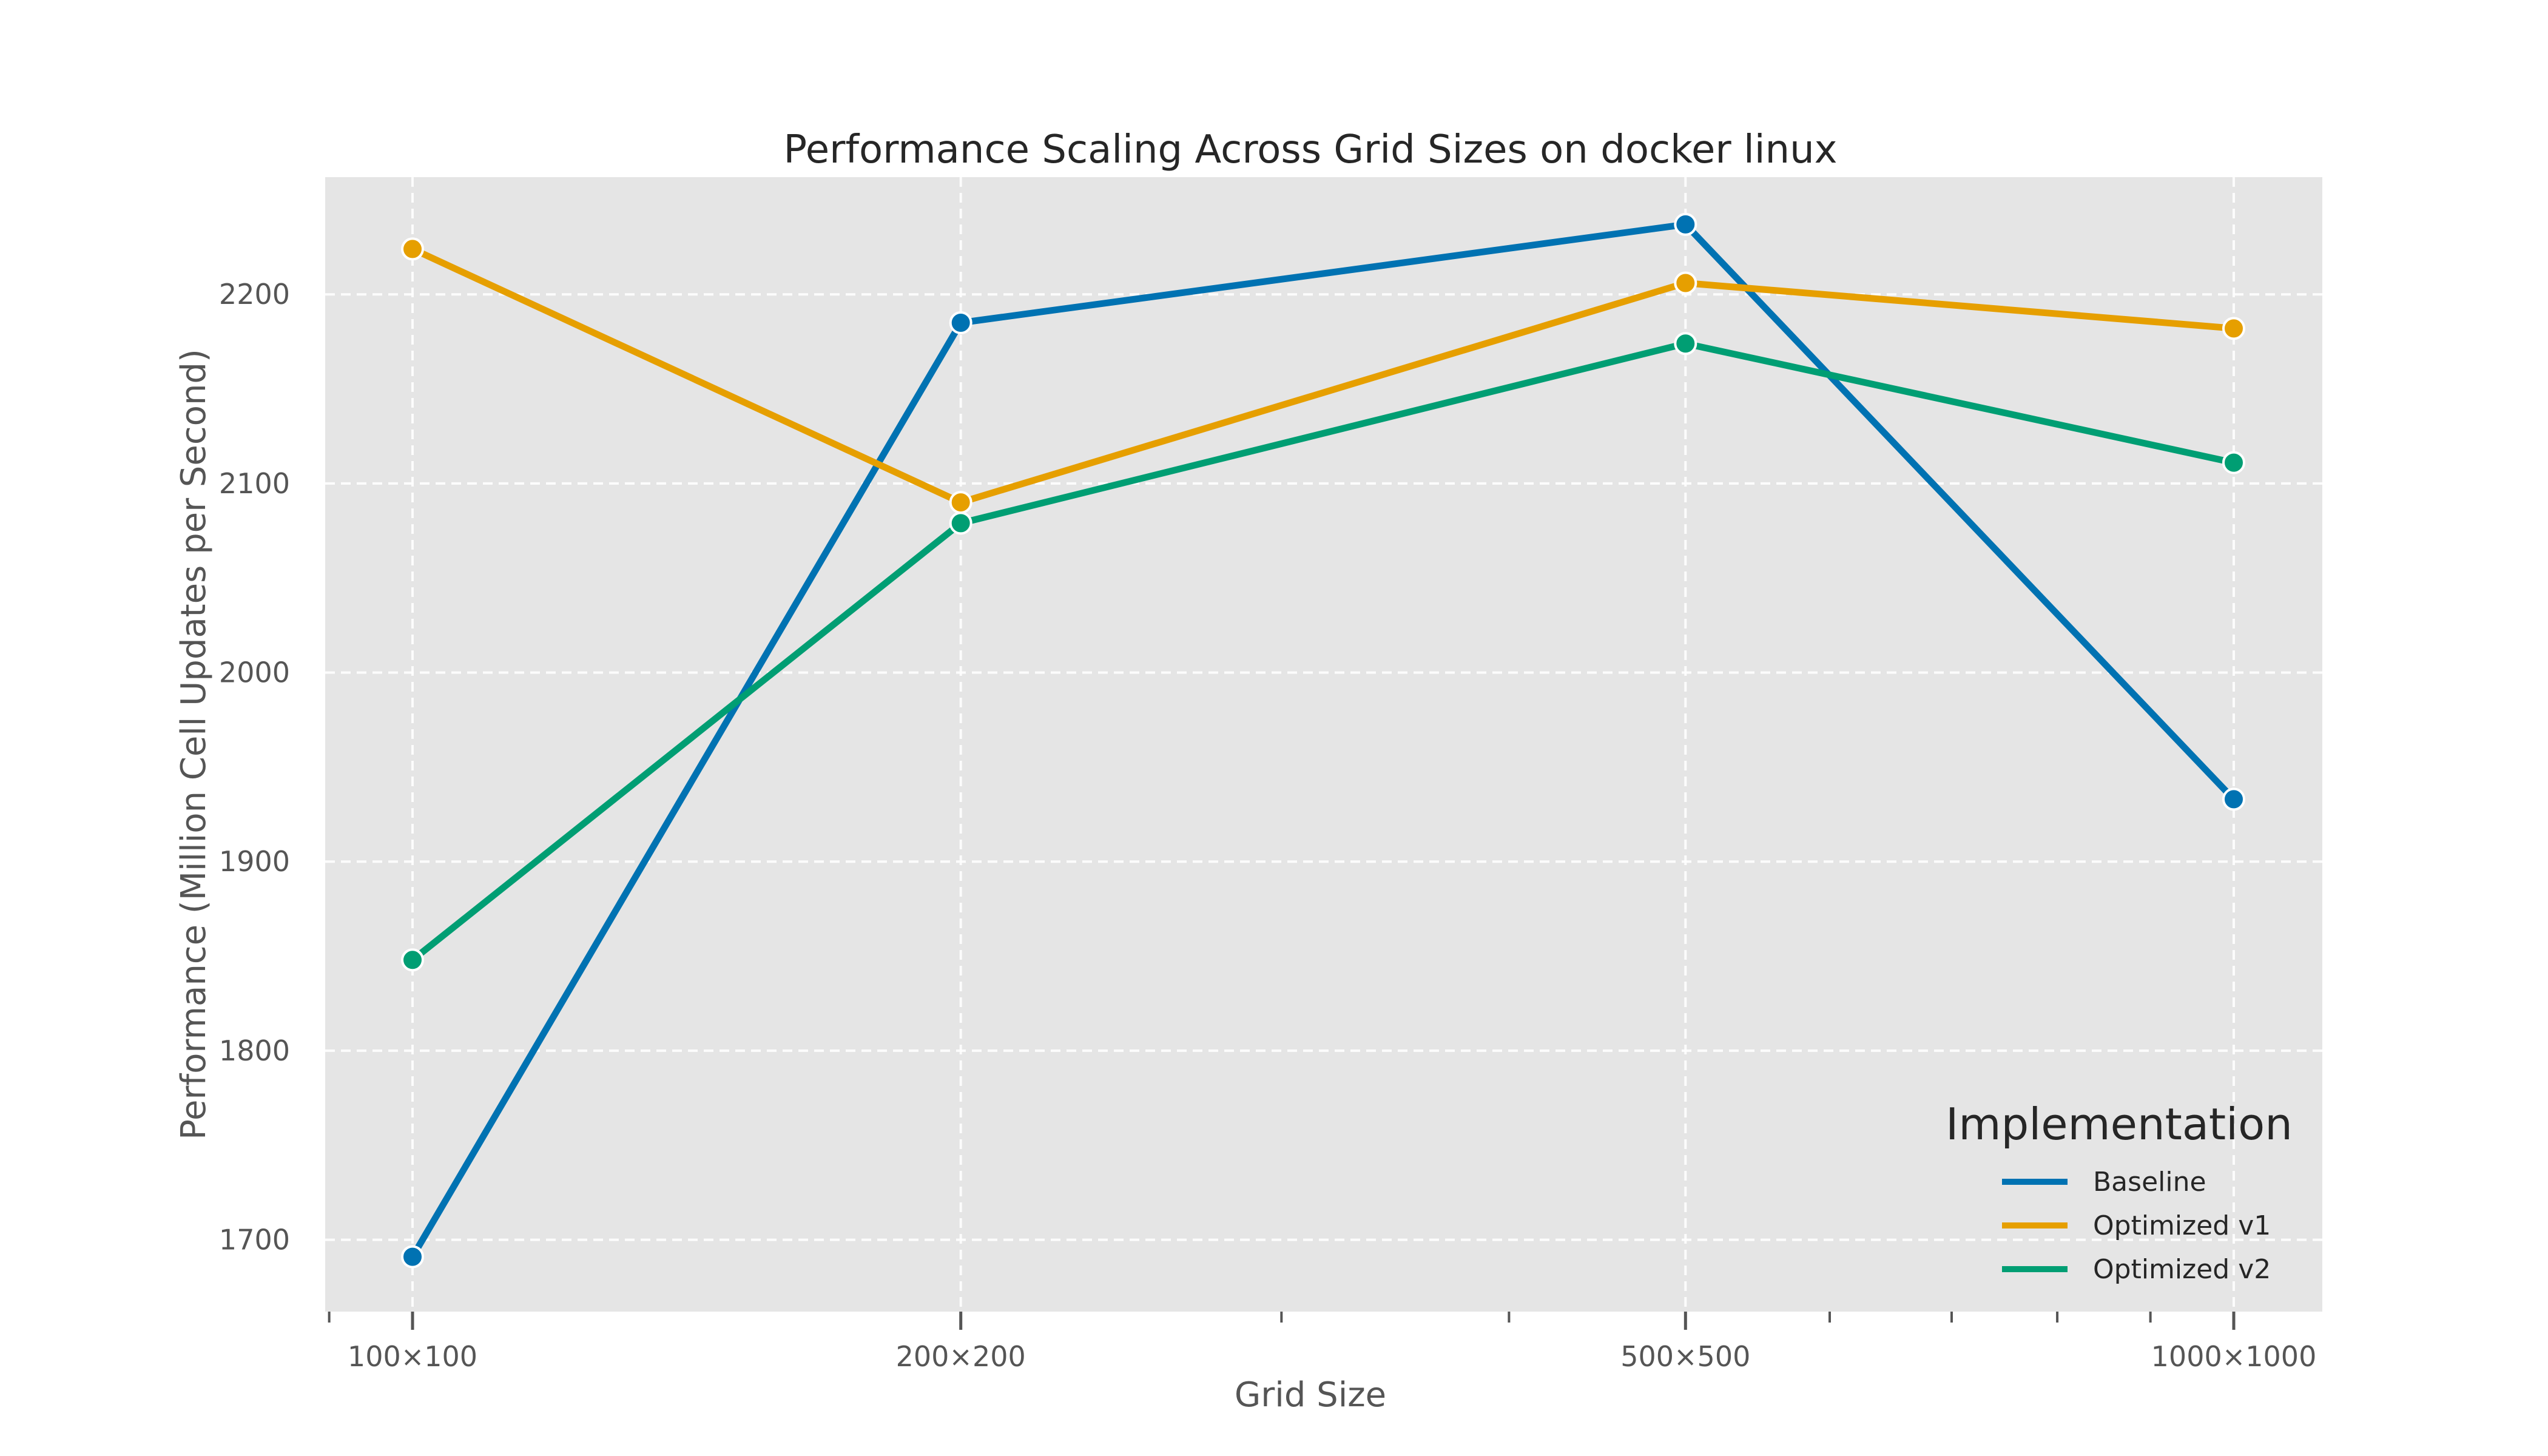 The image size is (2548, 1456). What do you see at coordinates (254, 861) in the screenshot?
I see `y-tick-label: 1900` at bounding box center [254, 861].